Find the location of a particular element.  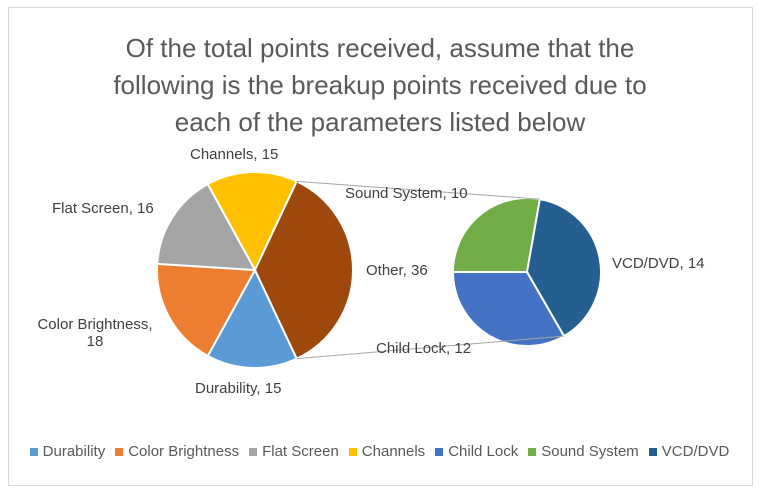

label-flat-screen: Flat Screen, 16 is located at coordinates (103, 208).